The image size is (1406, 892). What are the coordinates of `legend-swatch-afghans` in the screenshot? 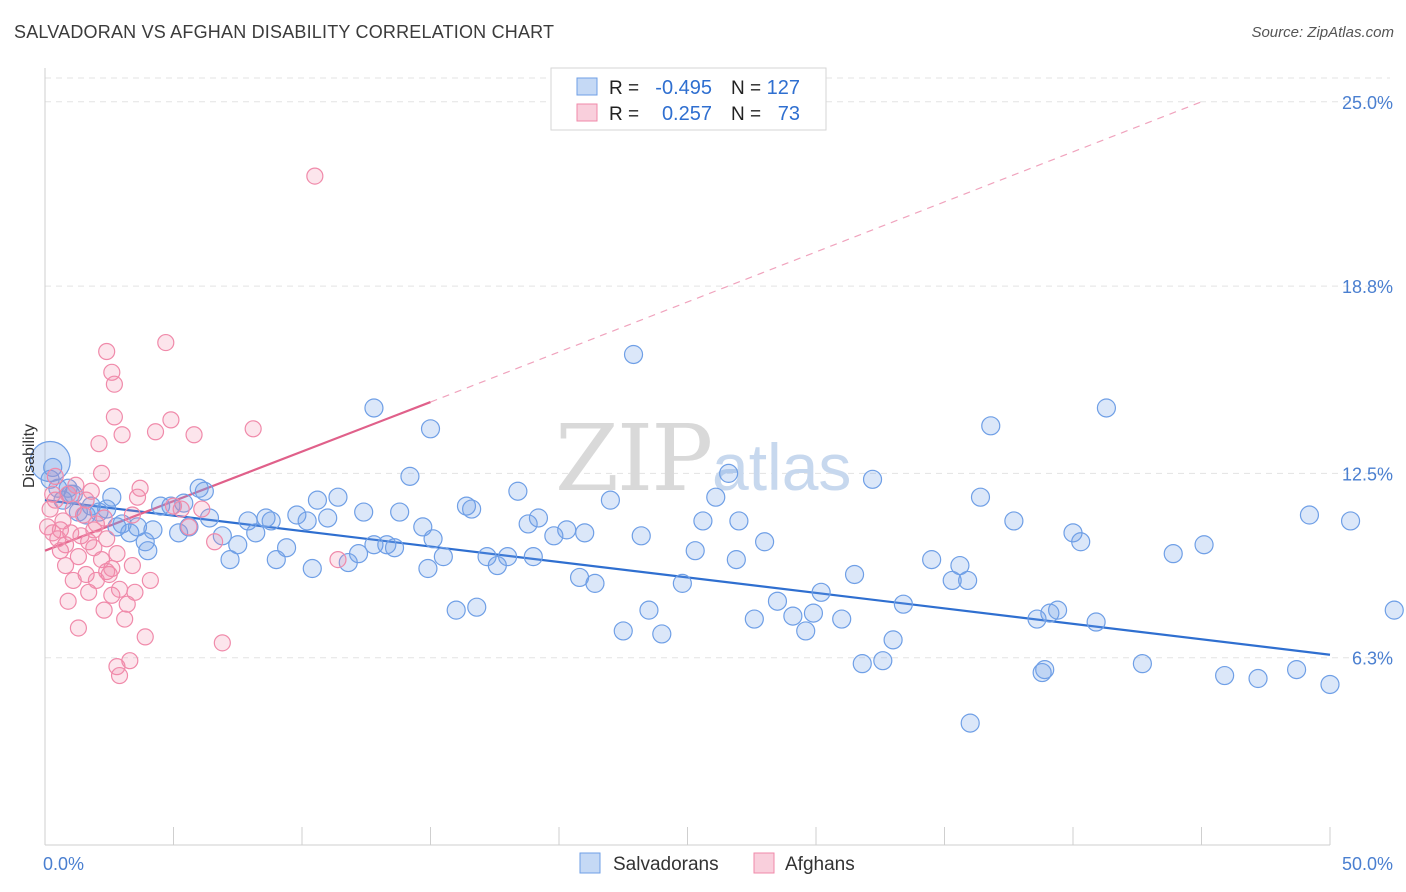 It's located at (764, 863).